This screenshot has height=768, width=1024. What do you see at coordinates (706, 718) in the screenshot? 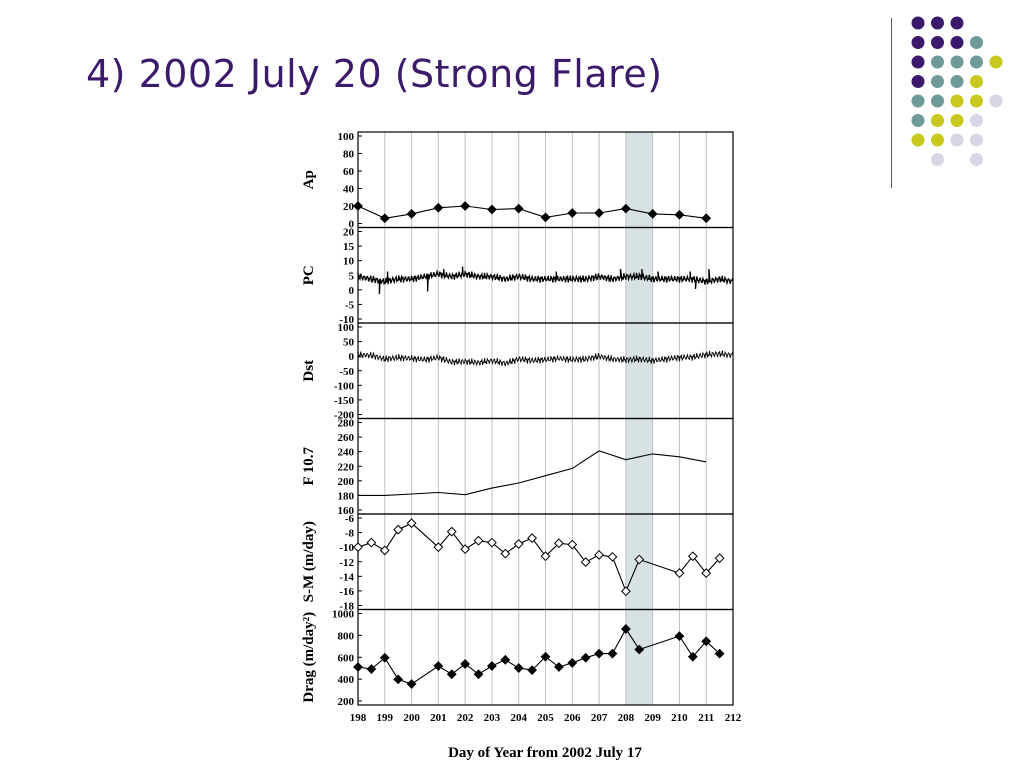
I see `x-tick-label: 211` at bounding box center [706, 718].